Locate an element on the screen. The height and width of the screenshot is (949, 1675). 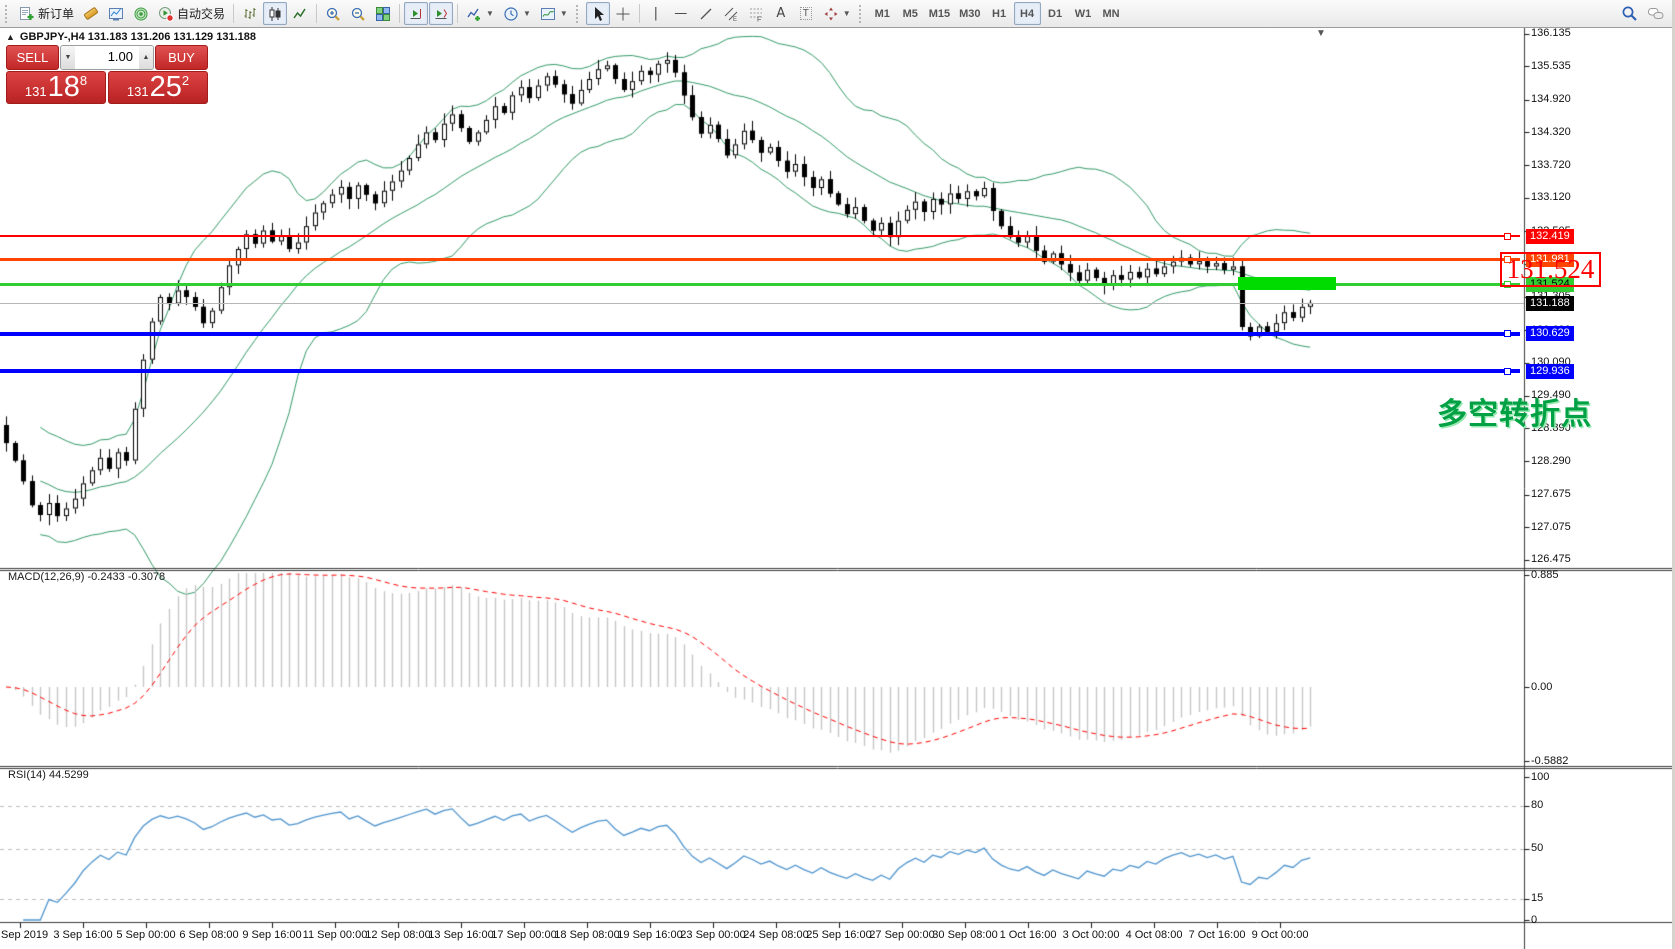
tile-windows-button is located at coordinates (383, 13).